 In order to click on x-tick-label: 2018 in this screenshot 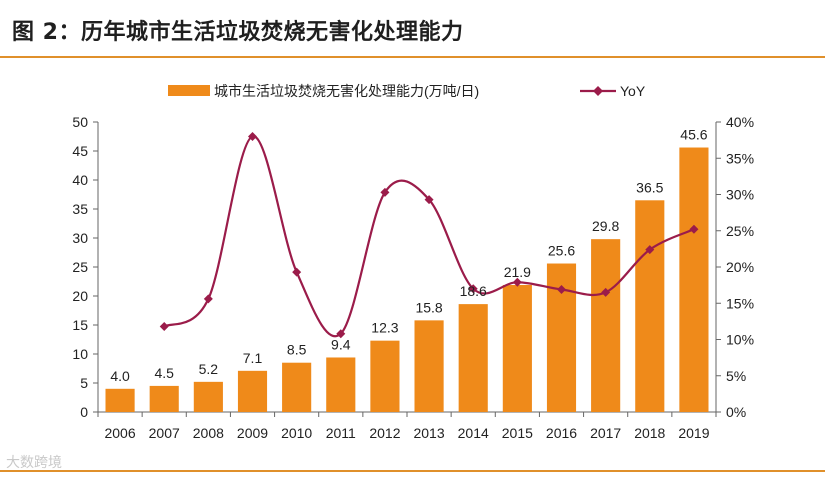, I will do `click(649, 433)`.